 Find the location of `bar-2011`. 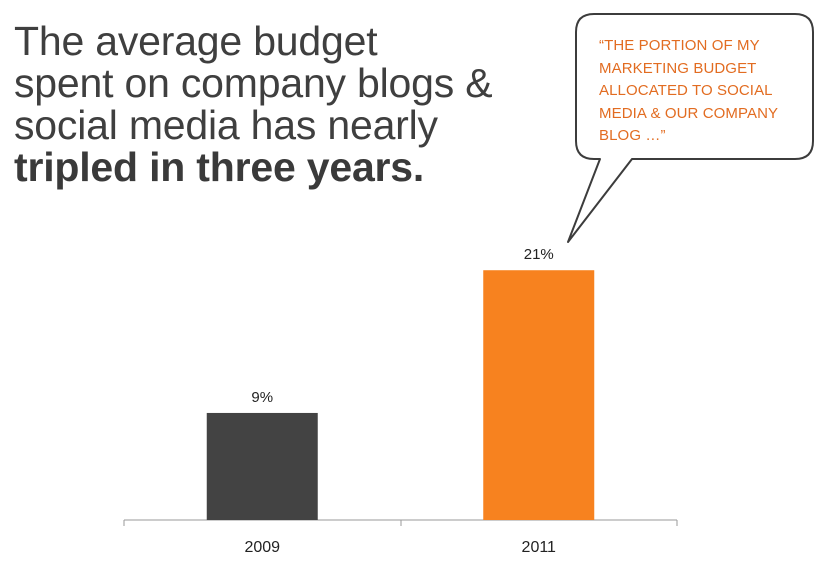

bar-2011 is located at coordinates (539, 395).